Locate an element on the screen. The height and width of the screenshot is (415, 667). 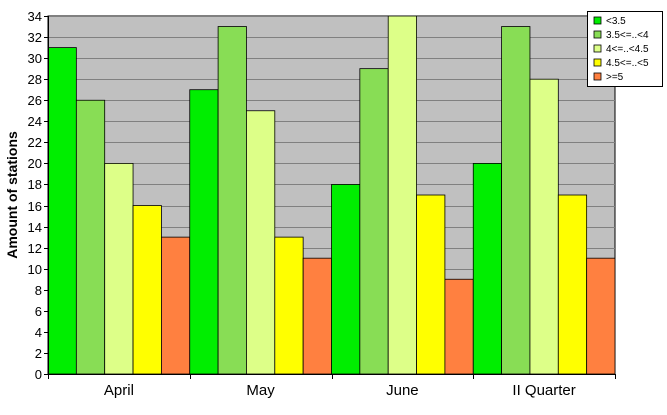
y-tick-label: 12 is located at coordinates (35, 248).